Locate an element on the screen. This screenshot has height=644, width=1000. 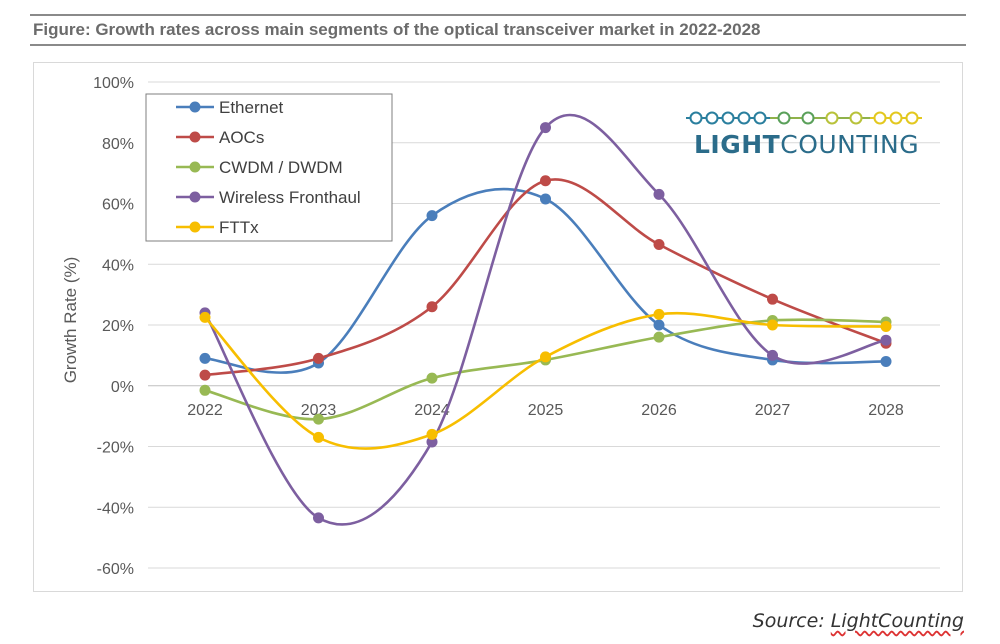
legend-item: AOCs is located at coordinates (220, 137).